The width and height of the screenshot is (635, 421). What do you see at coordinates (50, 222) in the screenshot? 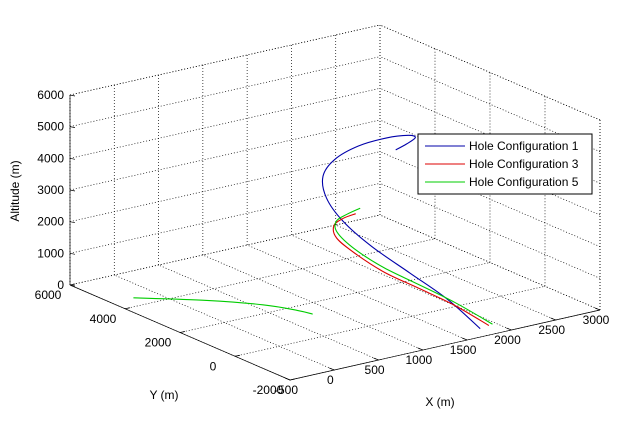
I see `z-tick-label: 2000` at bounding box center [50, 222].